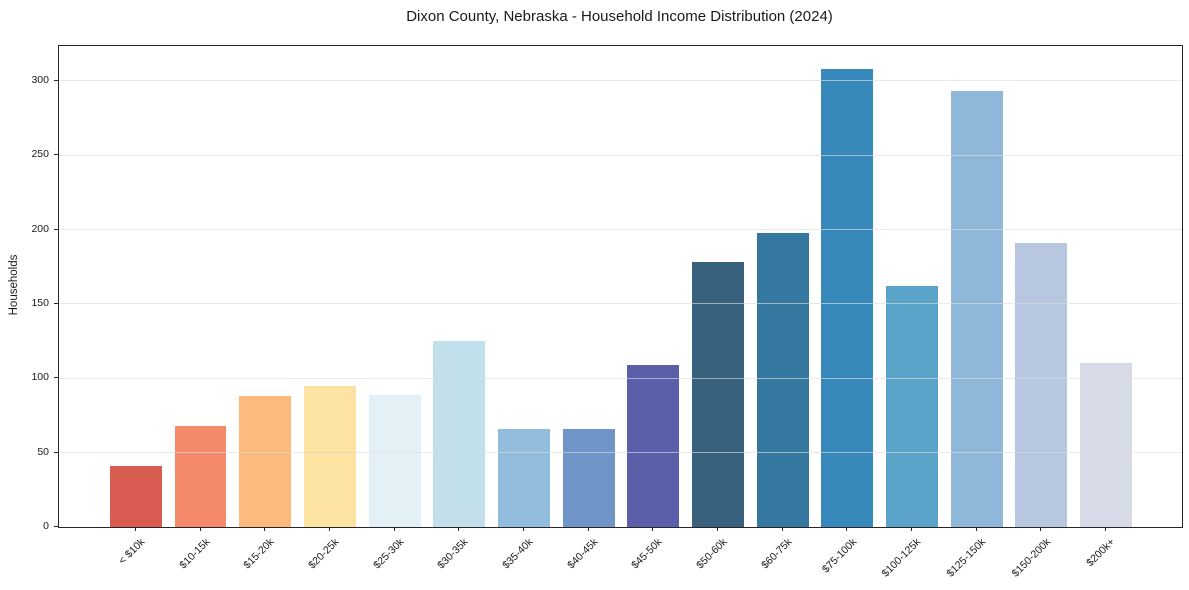 Image resolution: width=1189 pixels, height=590 pixels. Describe the element at coordinates (776, 554) in the screenshot. I see `x-tick-label-text: $60-75k` at that location.